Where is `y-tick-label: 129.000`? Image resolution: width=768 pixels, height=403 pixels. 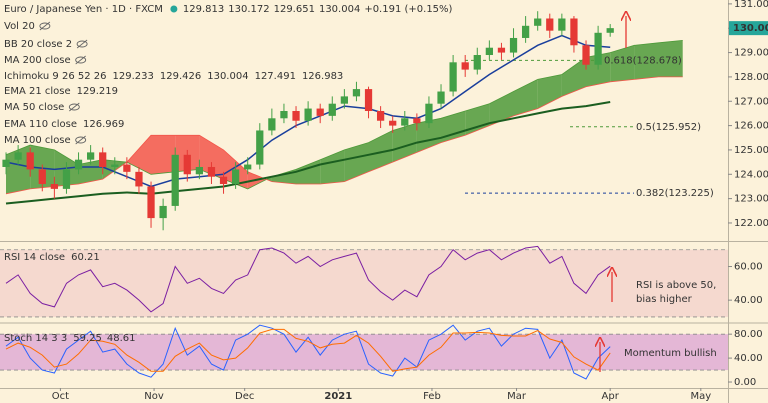 y-tick-label: 129.000 is located at coordinates (751, 53).